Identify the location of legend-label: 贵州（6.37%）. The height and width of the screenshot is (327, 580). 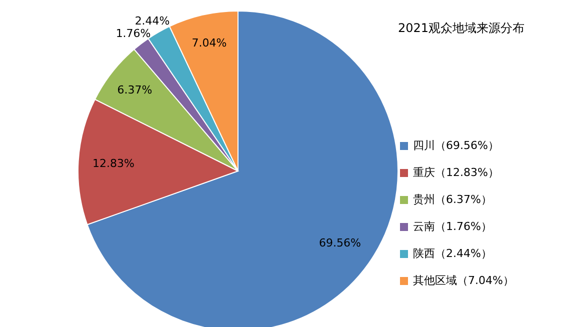
(452, 199).